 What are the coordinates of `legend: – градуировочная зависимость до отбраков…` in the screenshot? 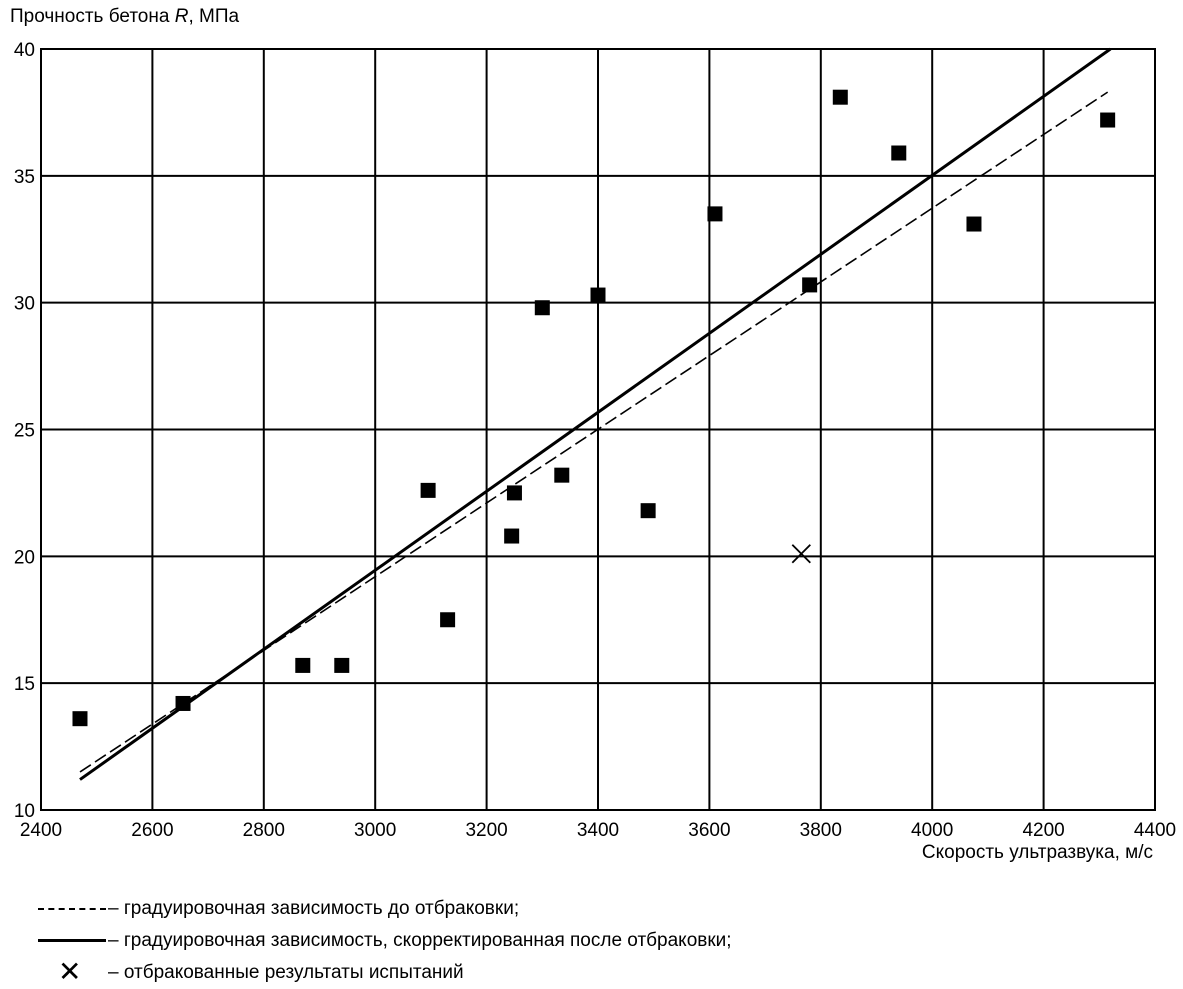 It's located at (385, 941).